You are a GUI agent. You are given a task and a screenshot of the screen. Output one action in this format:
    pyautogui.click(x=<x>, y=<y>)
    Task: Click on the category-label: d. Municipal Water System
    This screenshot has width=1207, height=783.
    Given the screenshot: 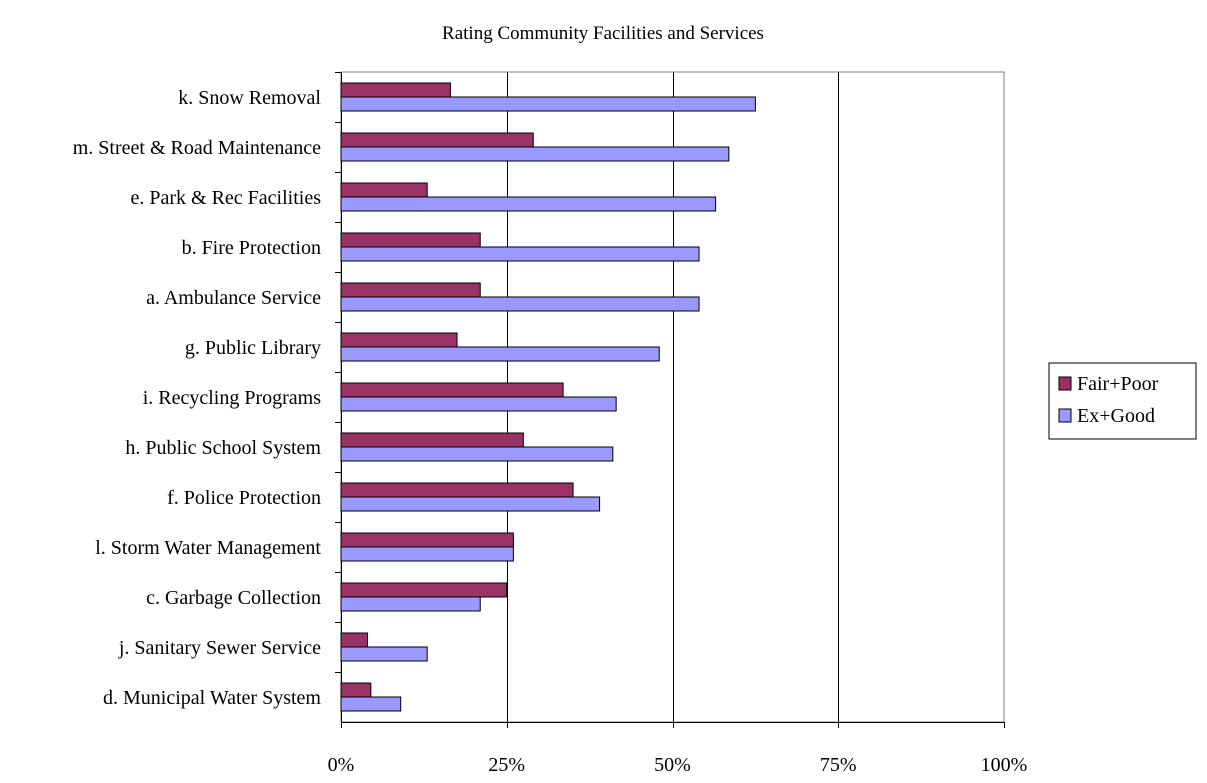 What is the action you would take?
    pyautogui.click(x=212, y=698)
    